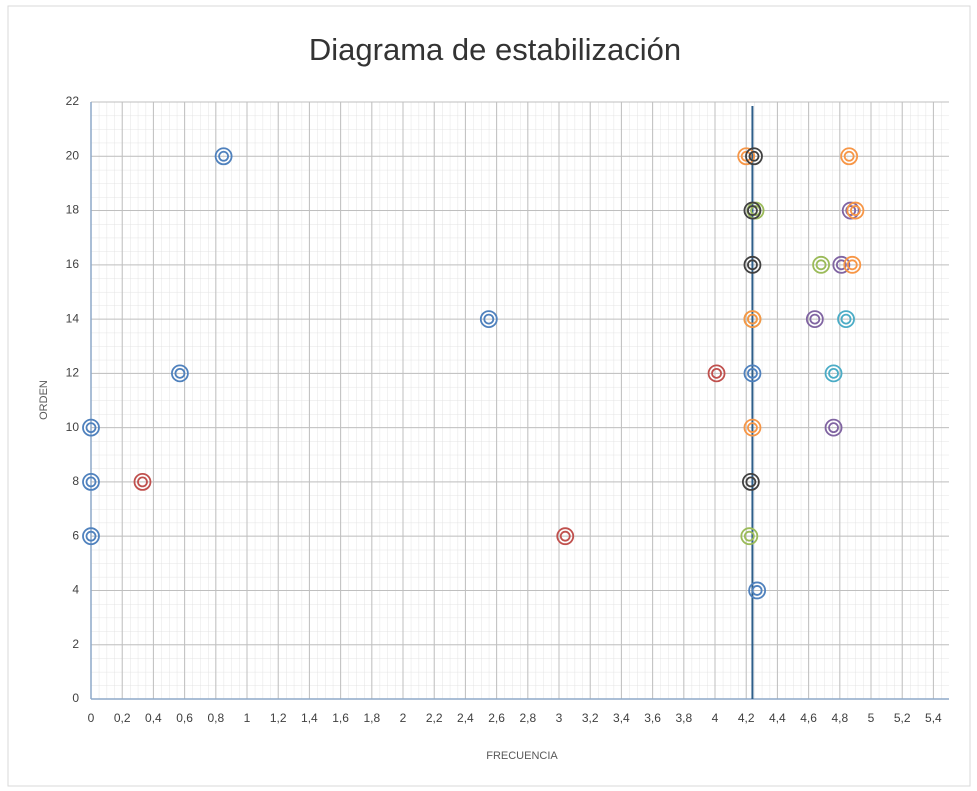  I want to click on y-tick-label: 14, so click(73, 318).